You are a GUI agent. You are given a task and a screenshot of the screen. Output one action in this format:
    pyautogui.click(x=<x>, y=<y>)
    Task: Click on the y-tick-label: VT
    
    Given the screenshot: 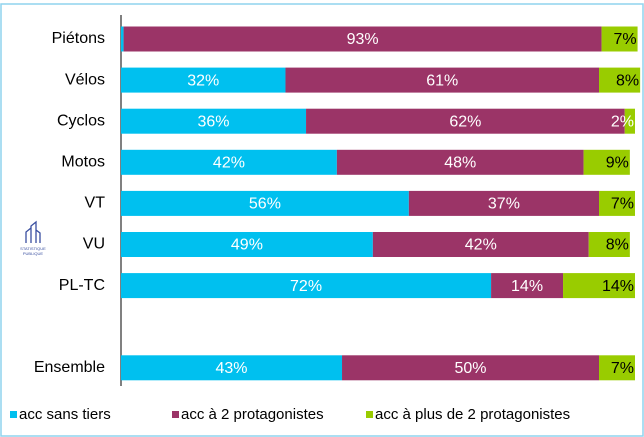 What is the action you would take?
    pyautogui.click(x=95, y=203)
    